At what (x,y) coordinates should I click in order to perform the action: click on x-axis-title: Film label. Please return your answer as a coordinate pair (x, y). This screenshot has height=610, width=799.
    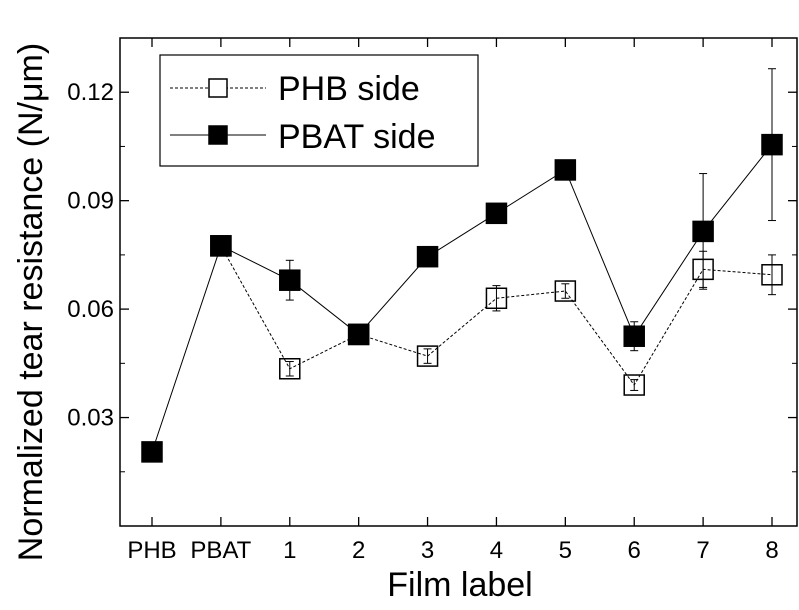
    Looking at the image, I should click on (459, 585).